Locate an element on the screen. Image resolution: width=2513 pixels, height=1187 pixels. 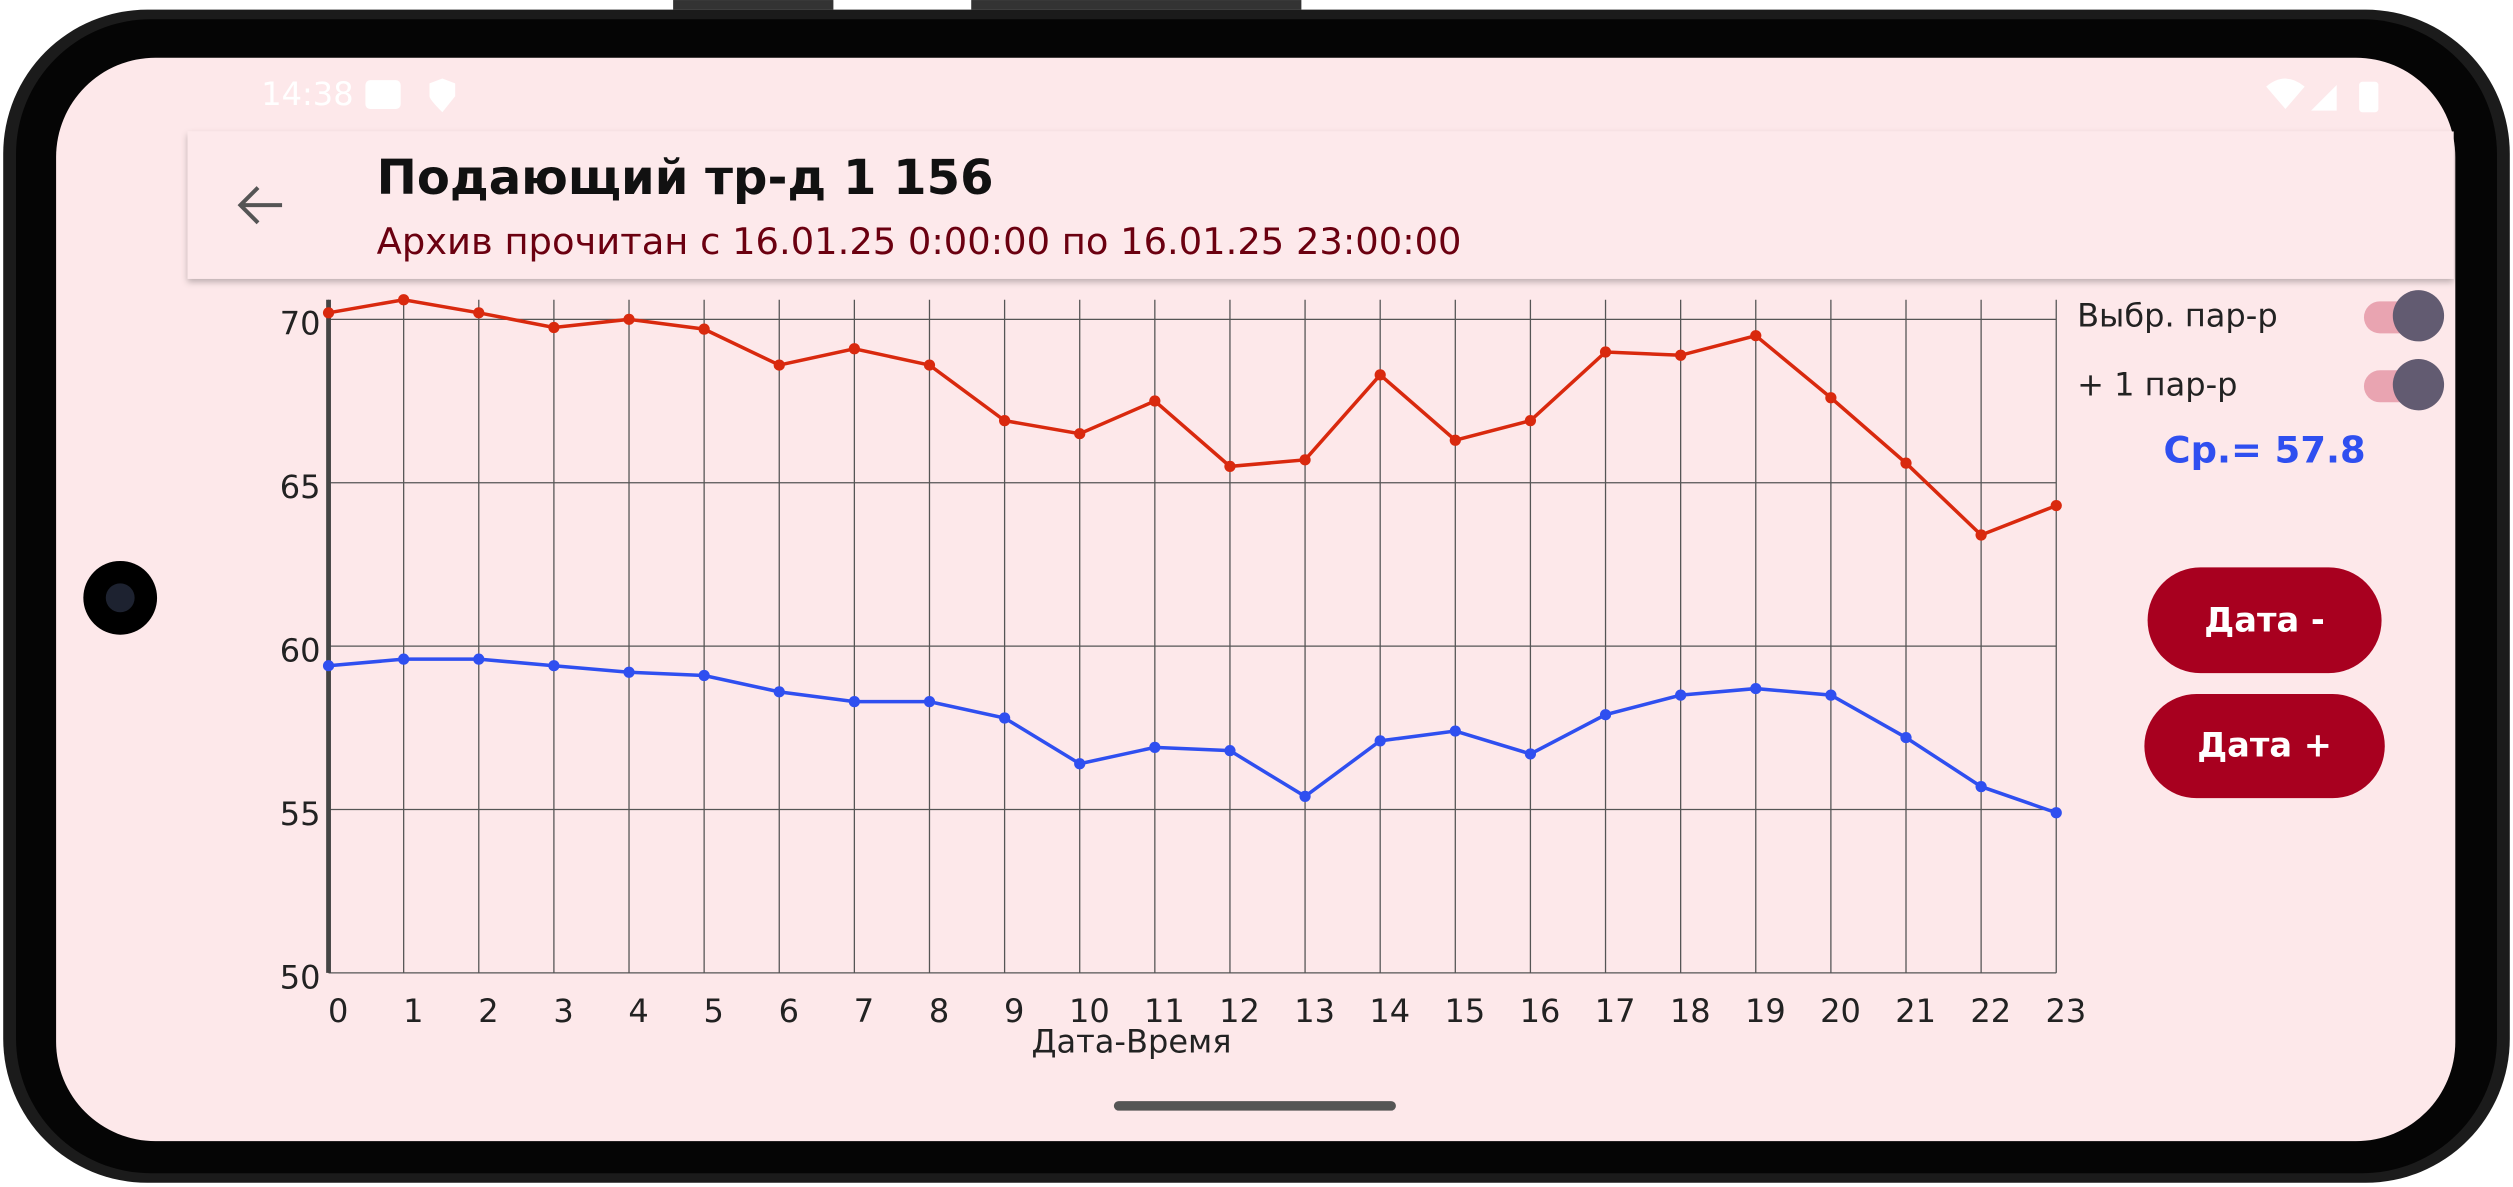
toggle-label: + 1 пар-р is located at coordinates (2157, 384).